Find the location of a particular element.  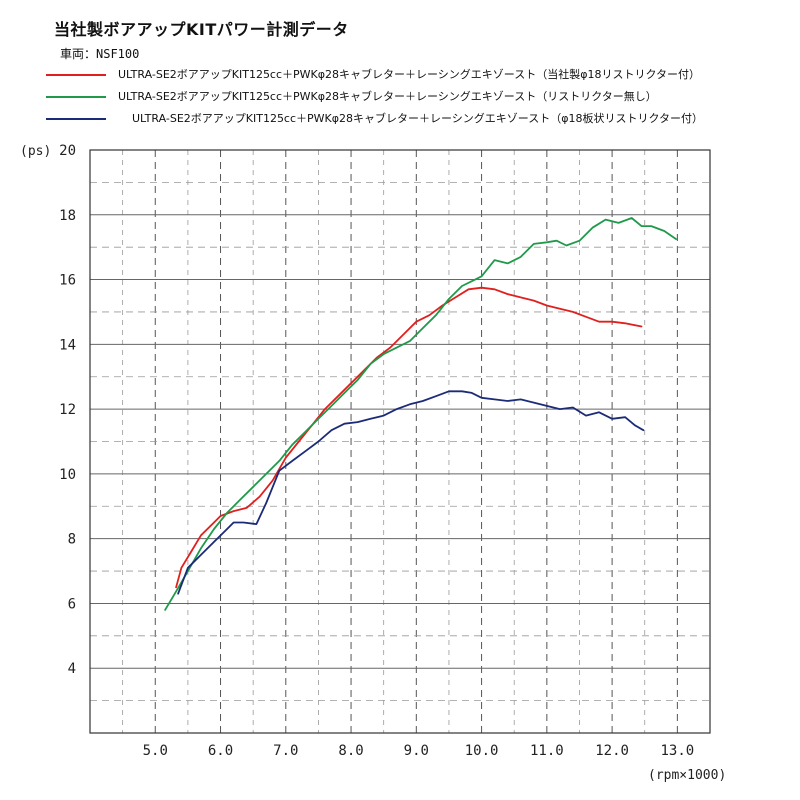

x-tick-label: 9.0 is located at coordinates (416, 751).